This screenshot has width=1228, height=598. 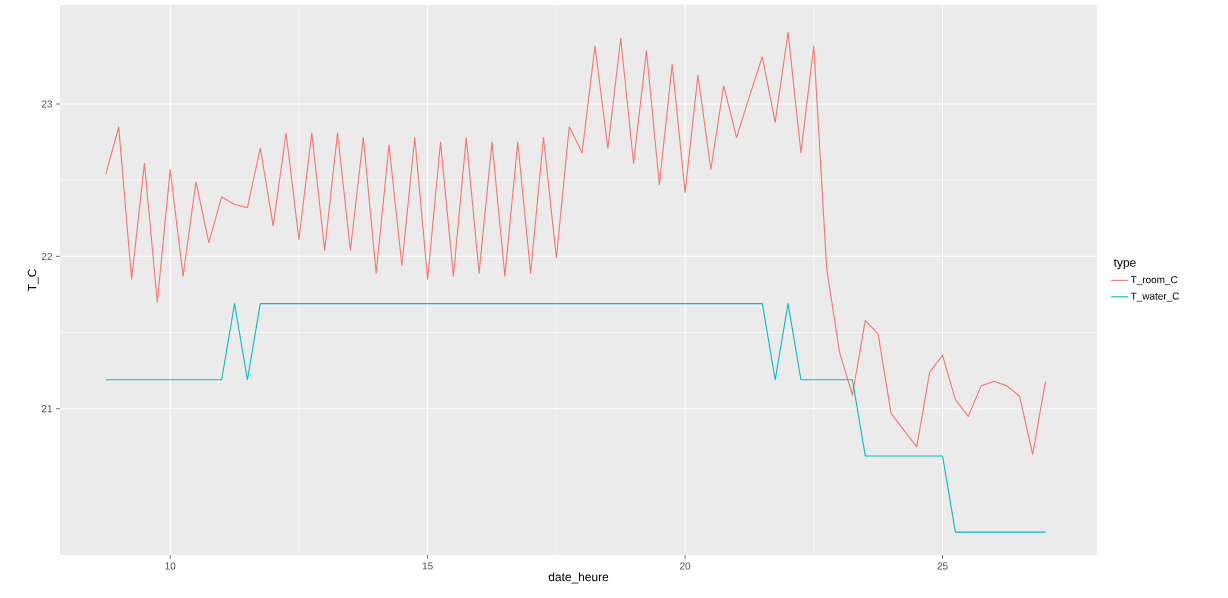 I want to click on y-tick-label: 22, so click(x=46, y=256).